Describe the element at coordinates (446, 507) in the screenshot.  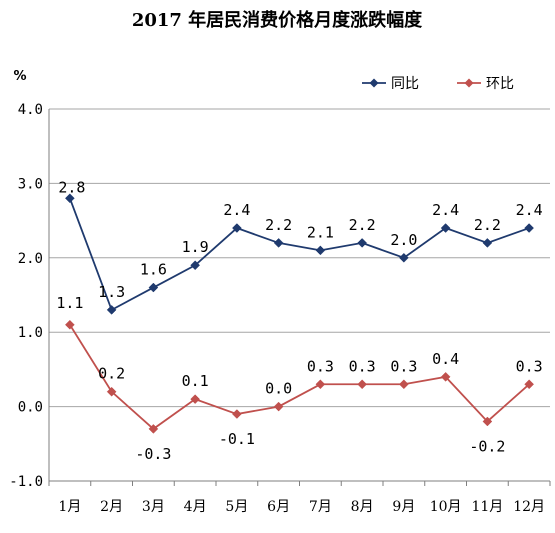
I see `x-tick-label: 10月` at that location.